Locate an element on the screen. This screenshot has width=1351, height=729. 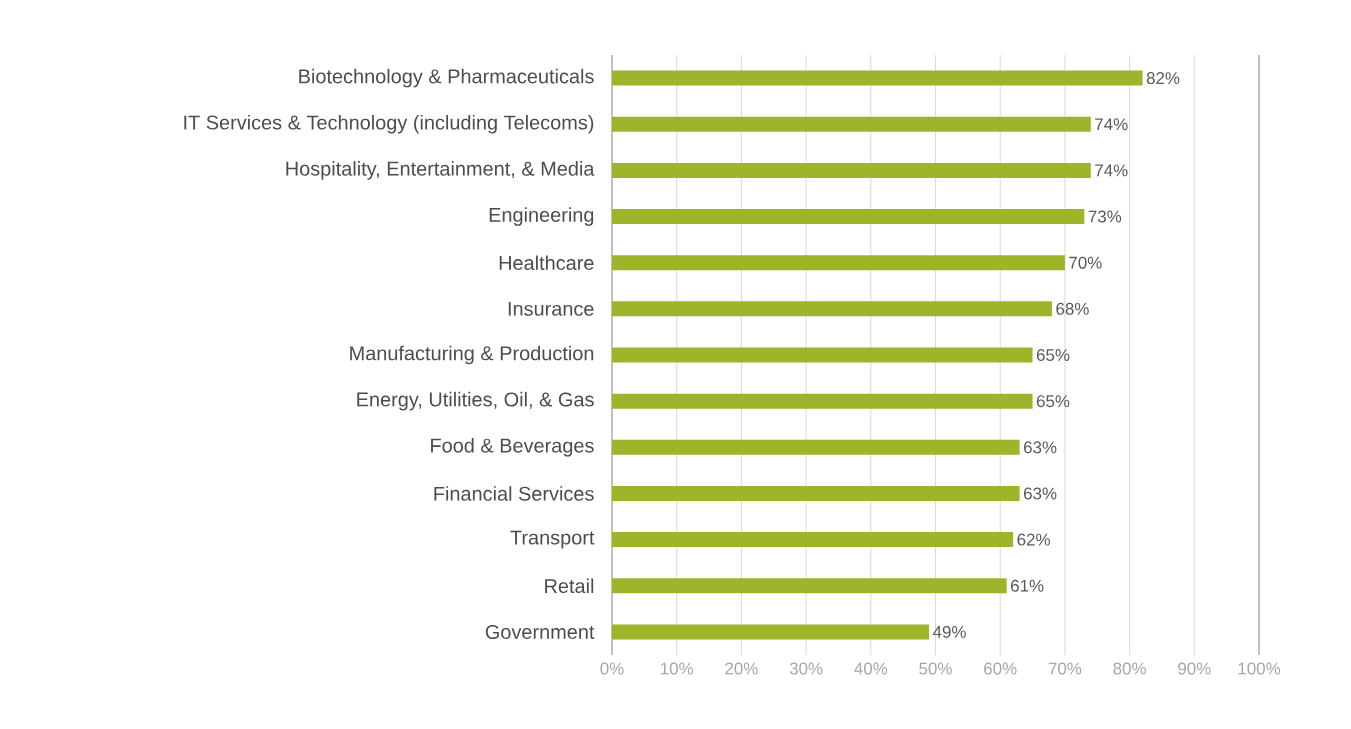
y-tick-label: Hospitality, Entertainment, & Media is located at coordinates (440, 170).